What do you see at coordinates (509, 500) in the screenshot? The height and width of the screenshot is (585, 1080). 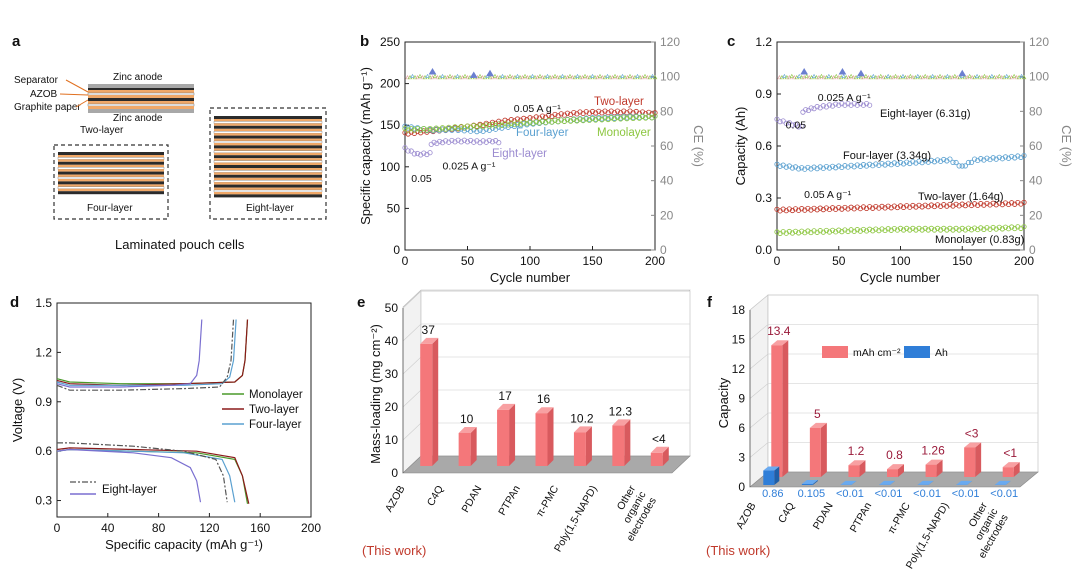 I see `category-label: PTPAn` at bounding box center [509, 500].